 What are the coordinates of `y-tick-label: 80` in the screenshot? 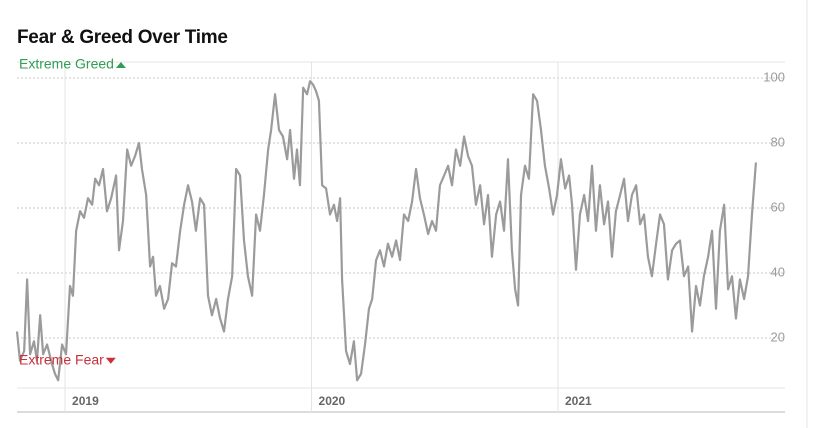 It's located at (778, 141).